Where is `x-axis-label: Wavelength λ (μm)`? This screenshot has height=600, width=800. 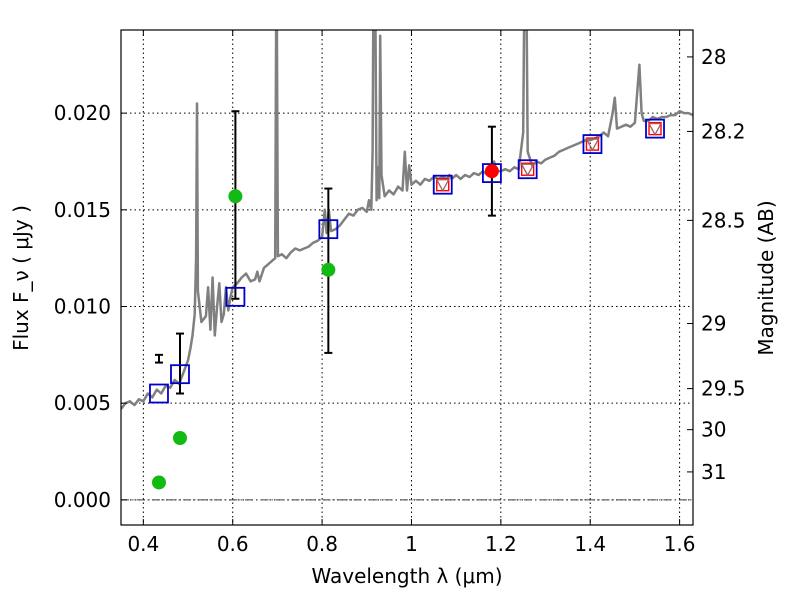 x-axis-label: Wavelength λ (μm) is located at coordinates (406, 576).